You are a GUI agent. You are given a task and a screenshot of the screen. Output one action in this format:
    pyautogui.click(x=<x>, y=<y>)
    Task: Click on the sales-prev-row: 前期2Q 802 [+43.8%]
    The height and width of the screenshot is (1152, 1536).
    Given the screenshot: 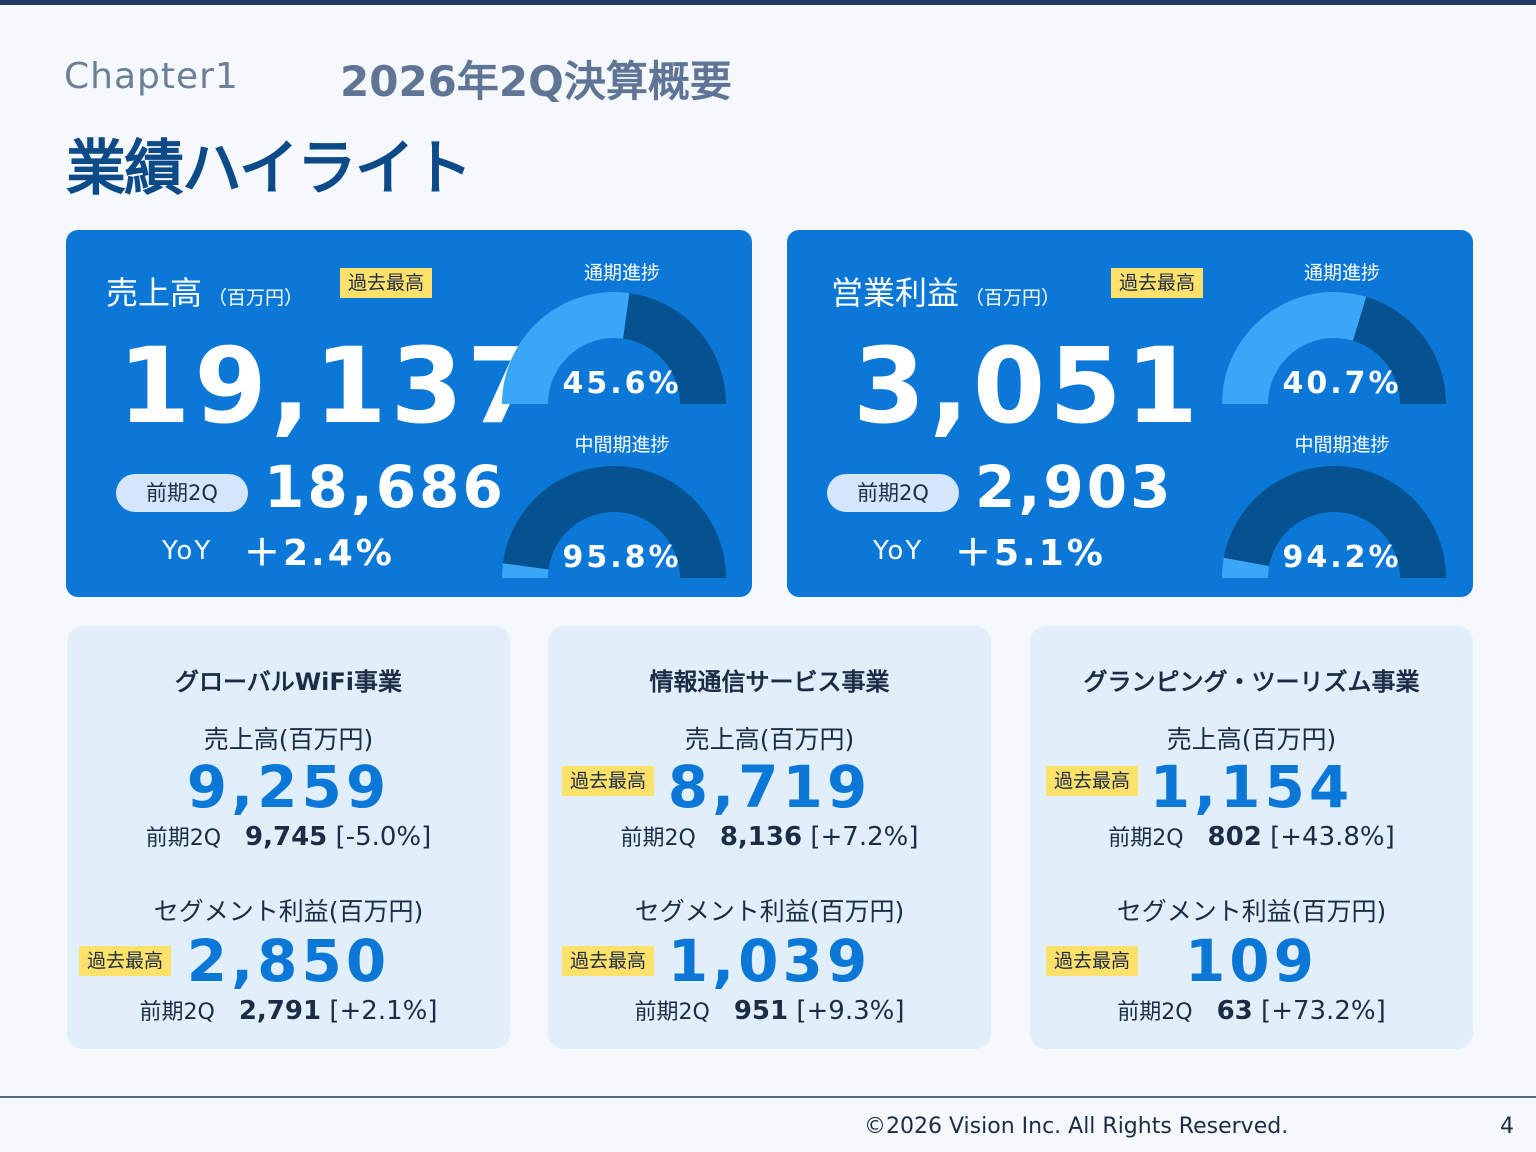 What is the action you would take?
    pyautogui.click(x=1251, y=836)
    